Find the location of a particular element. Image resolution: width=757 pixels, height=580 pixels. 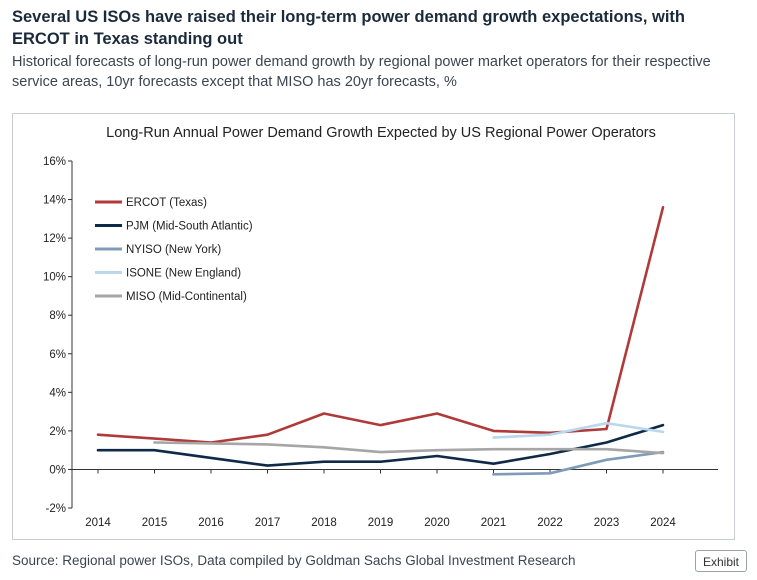

x-tick-label: 2017 is located at coordinates (268, 523).